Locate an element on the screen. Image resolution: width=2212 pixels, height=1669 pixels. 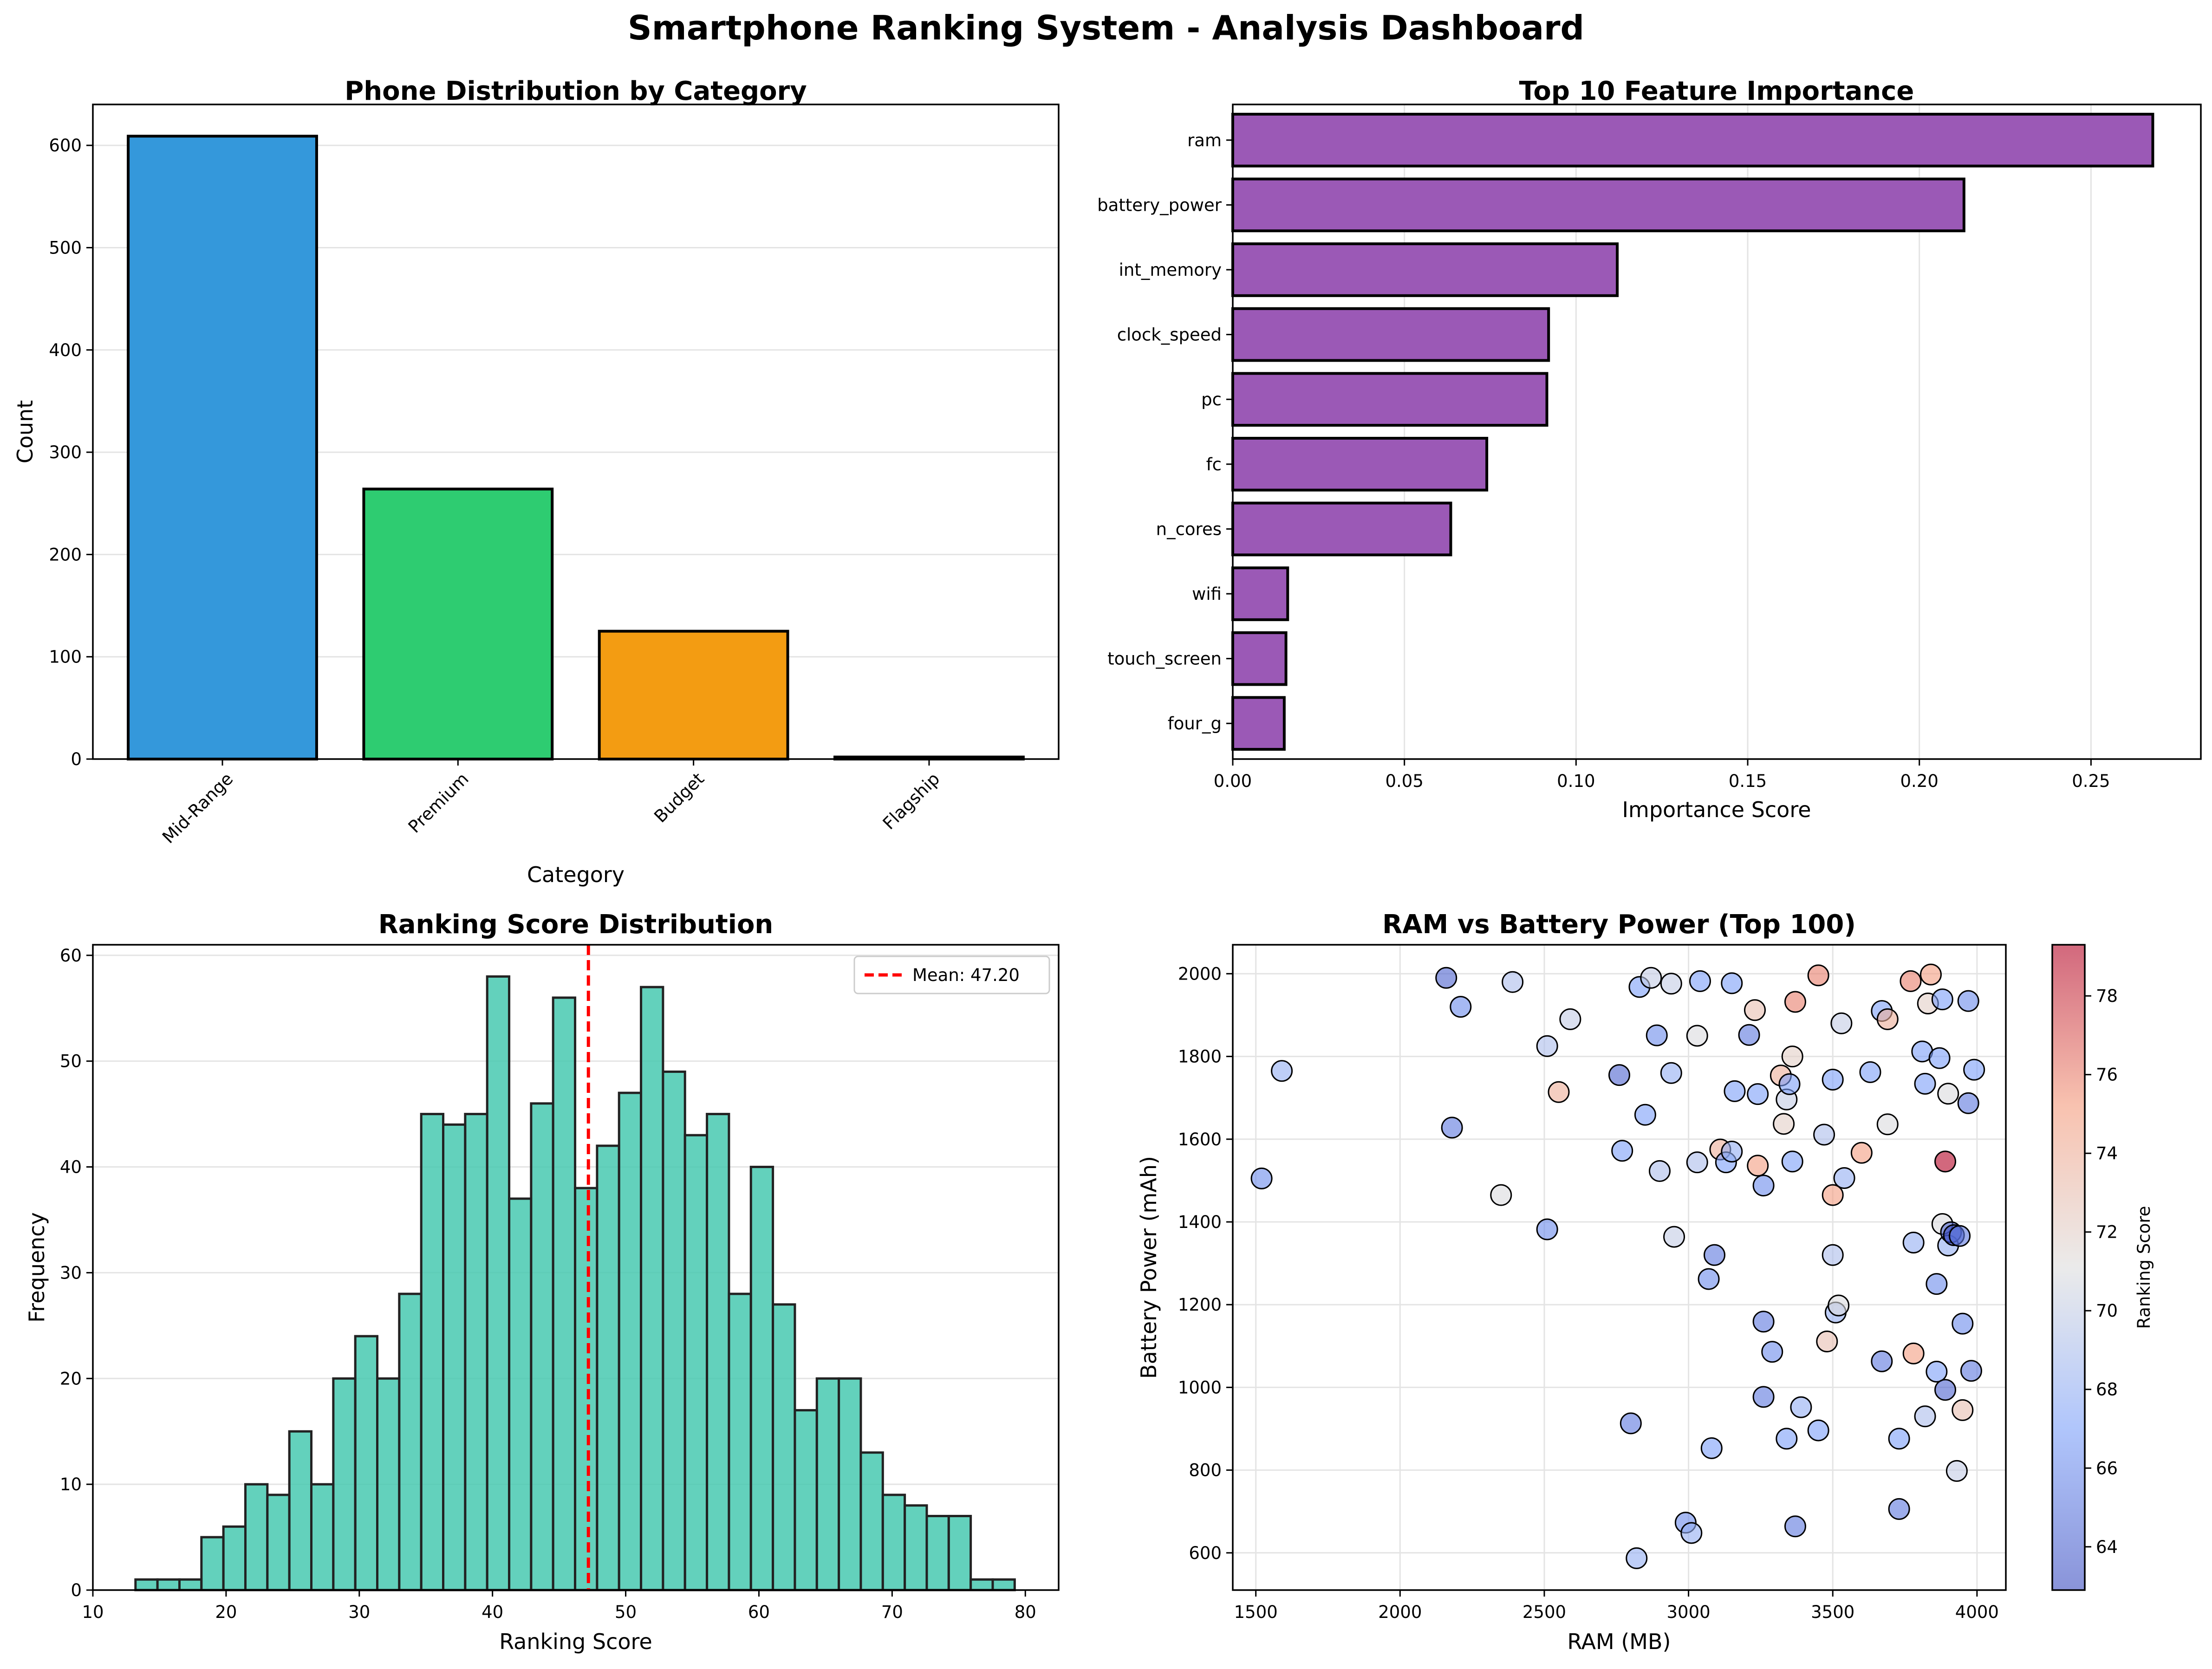
scatter-y-tick-label: 1000 is located at coordinates (1200, 1387).